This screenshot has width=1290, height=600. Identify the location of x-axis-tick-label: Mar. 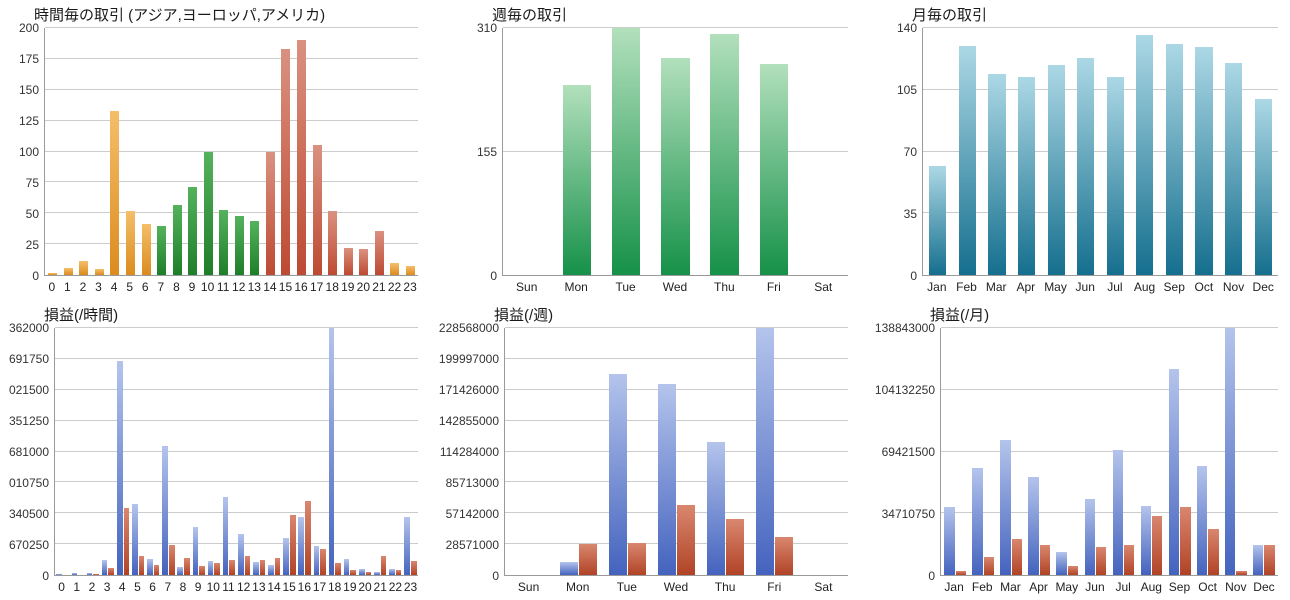
(1010, 587).